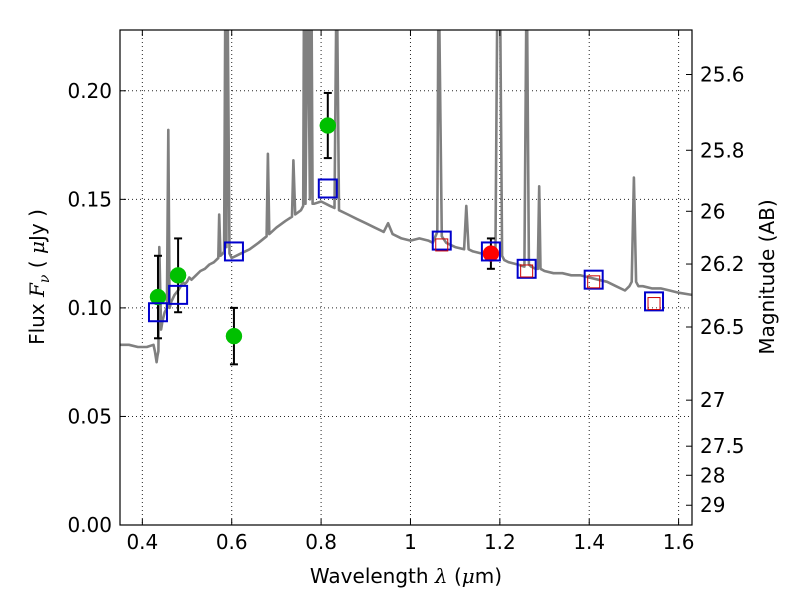 The image size is (800, 600). I want to click on y-tick-label: 0.20, so click(89, 91).